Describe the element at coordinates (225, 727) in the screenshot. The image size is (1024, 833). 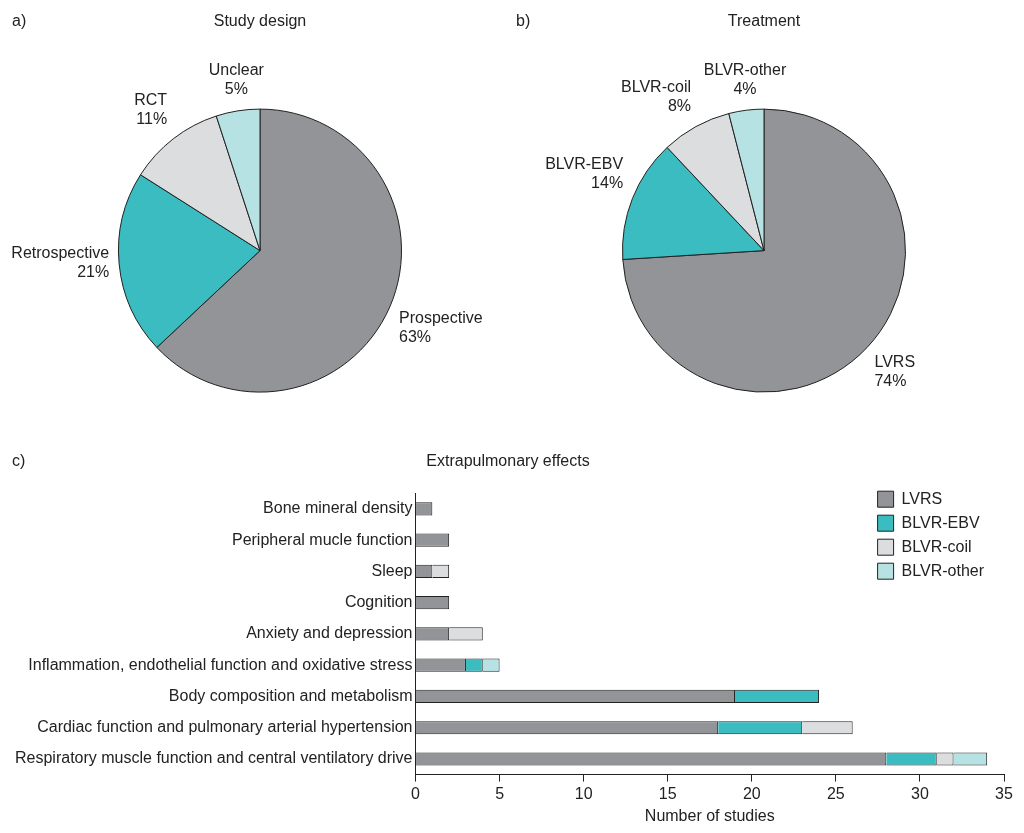
I see `y-tick-label: Cardiac function and pulmonary arterial hypertension` at that location.